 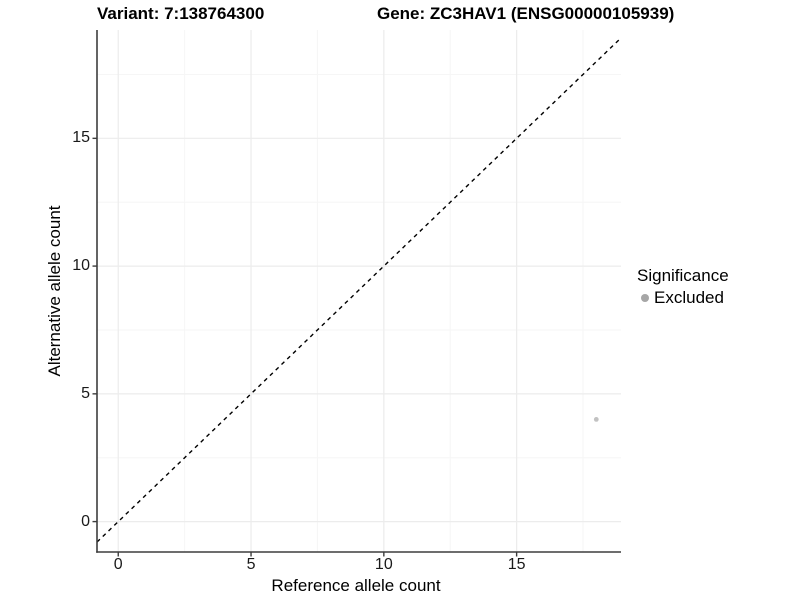 What do you see at coordinates (683, 275) in the screenshot?
I see `legend-title: Significance` at bounding box center [683, 275].